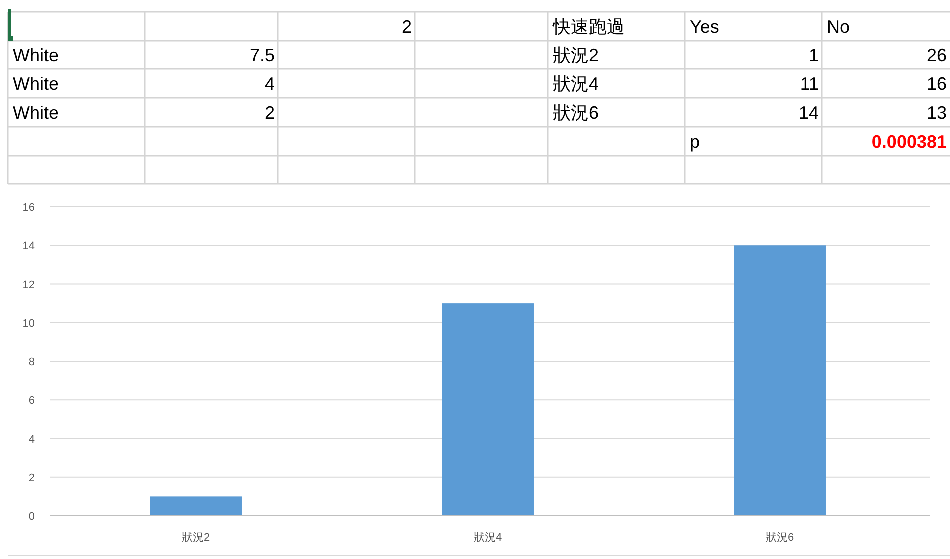 The width and height of the screenshot is (950, 559). Describe the element at coordinates (31, 362) in the screenshot. I see `ytick: 8` at that location.